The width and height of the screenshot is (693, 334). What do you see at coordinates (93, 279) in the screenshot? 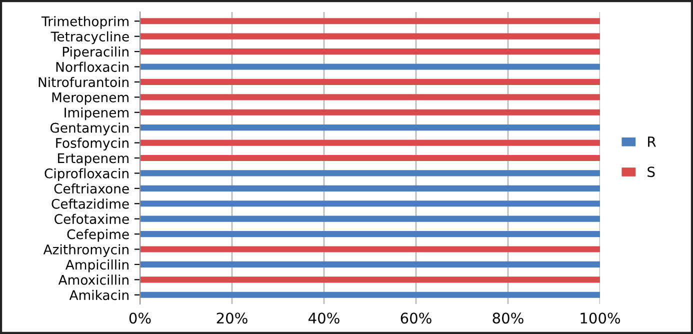
I see `y-tick-label: Amoxicillin` at bounding box center [93, 279].